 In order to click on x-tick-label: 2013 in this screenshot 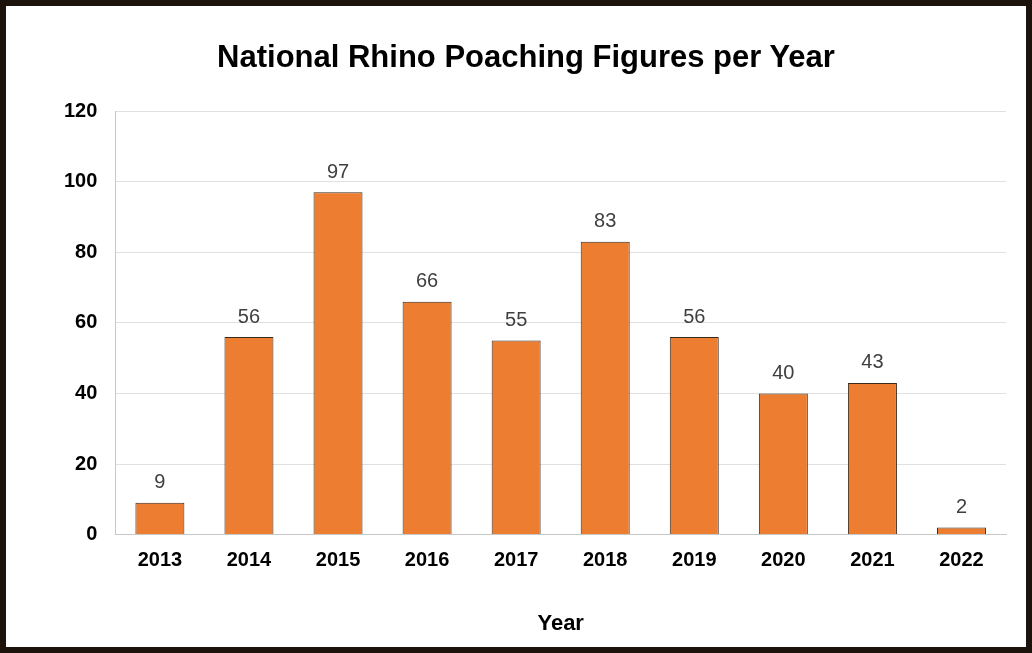, I will do `click(160, 559)`.